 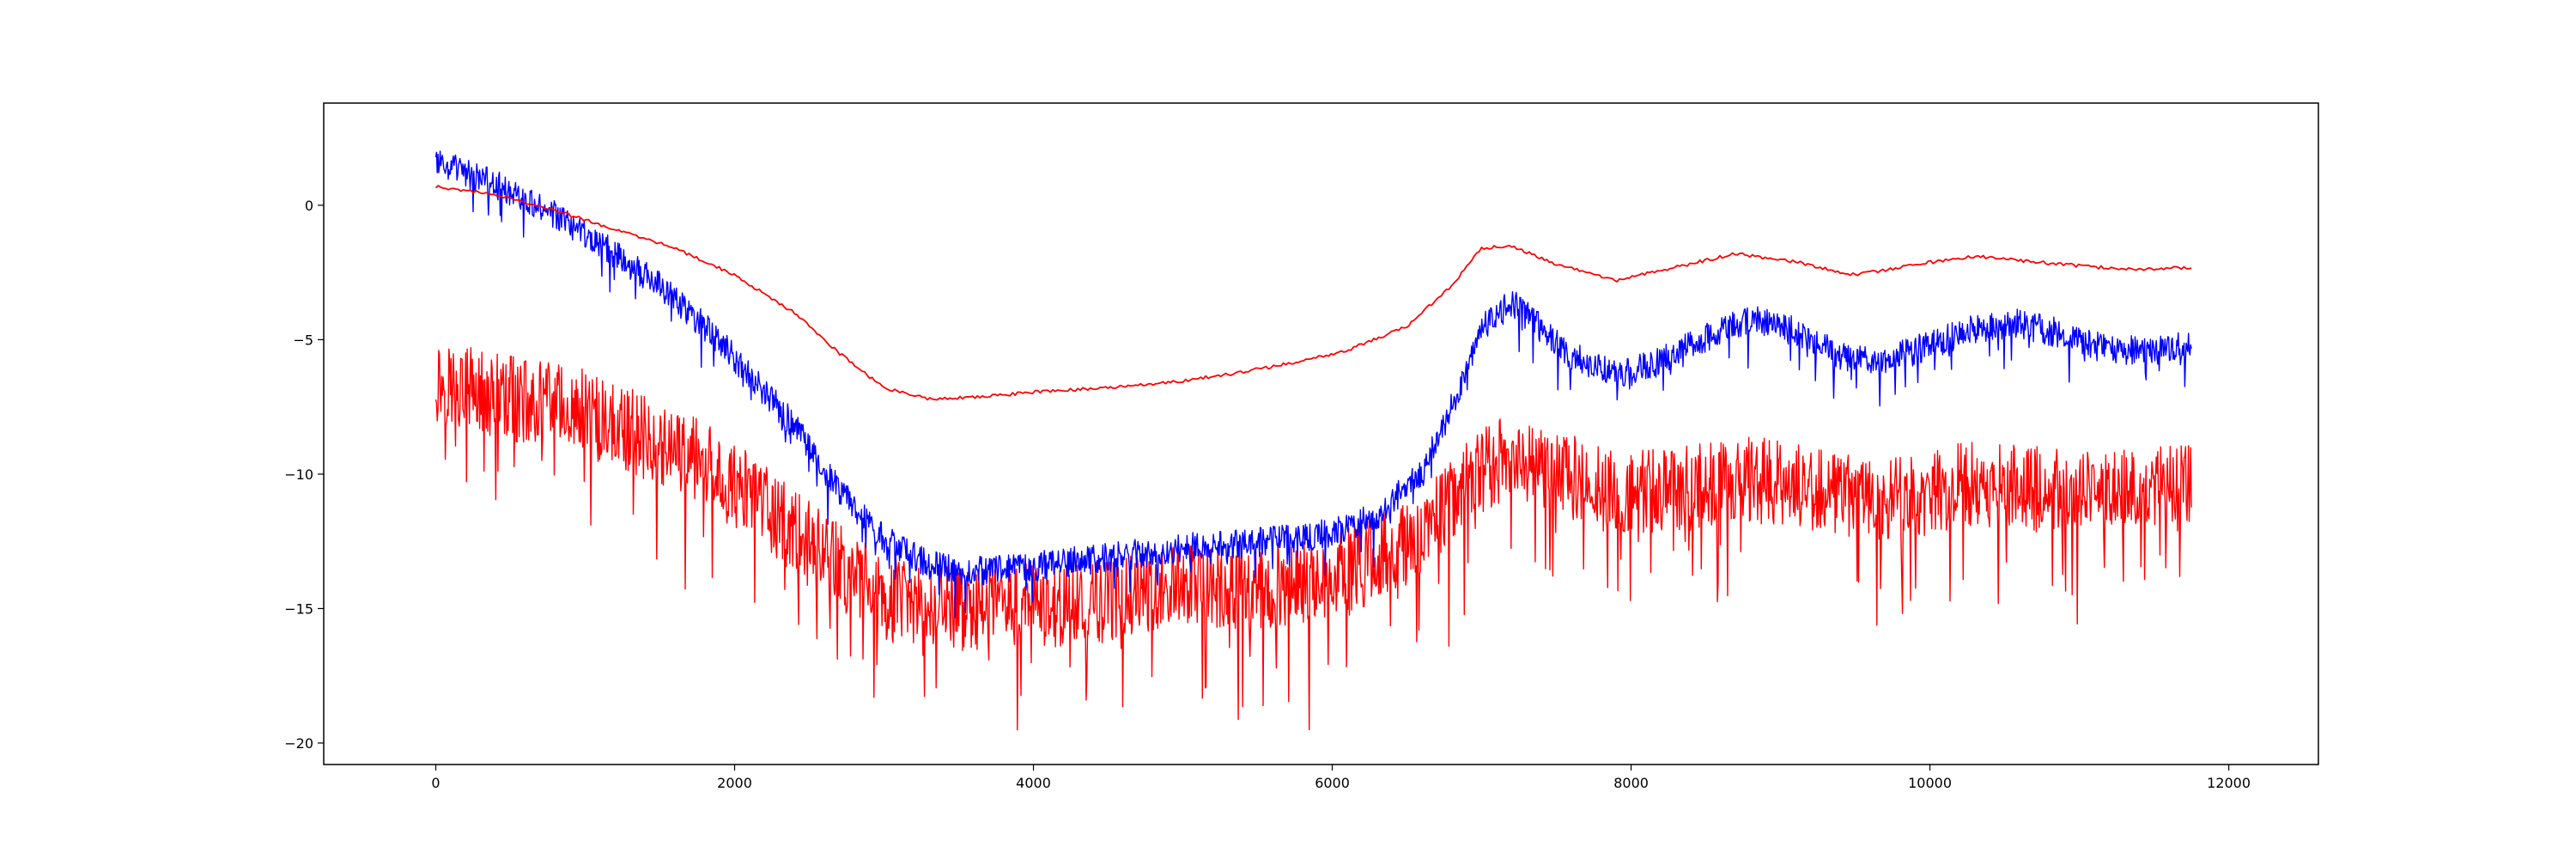 I want to click on y-tick-label: −5, so click(x=303, y=340).